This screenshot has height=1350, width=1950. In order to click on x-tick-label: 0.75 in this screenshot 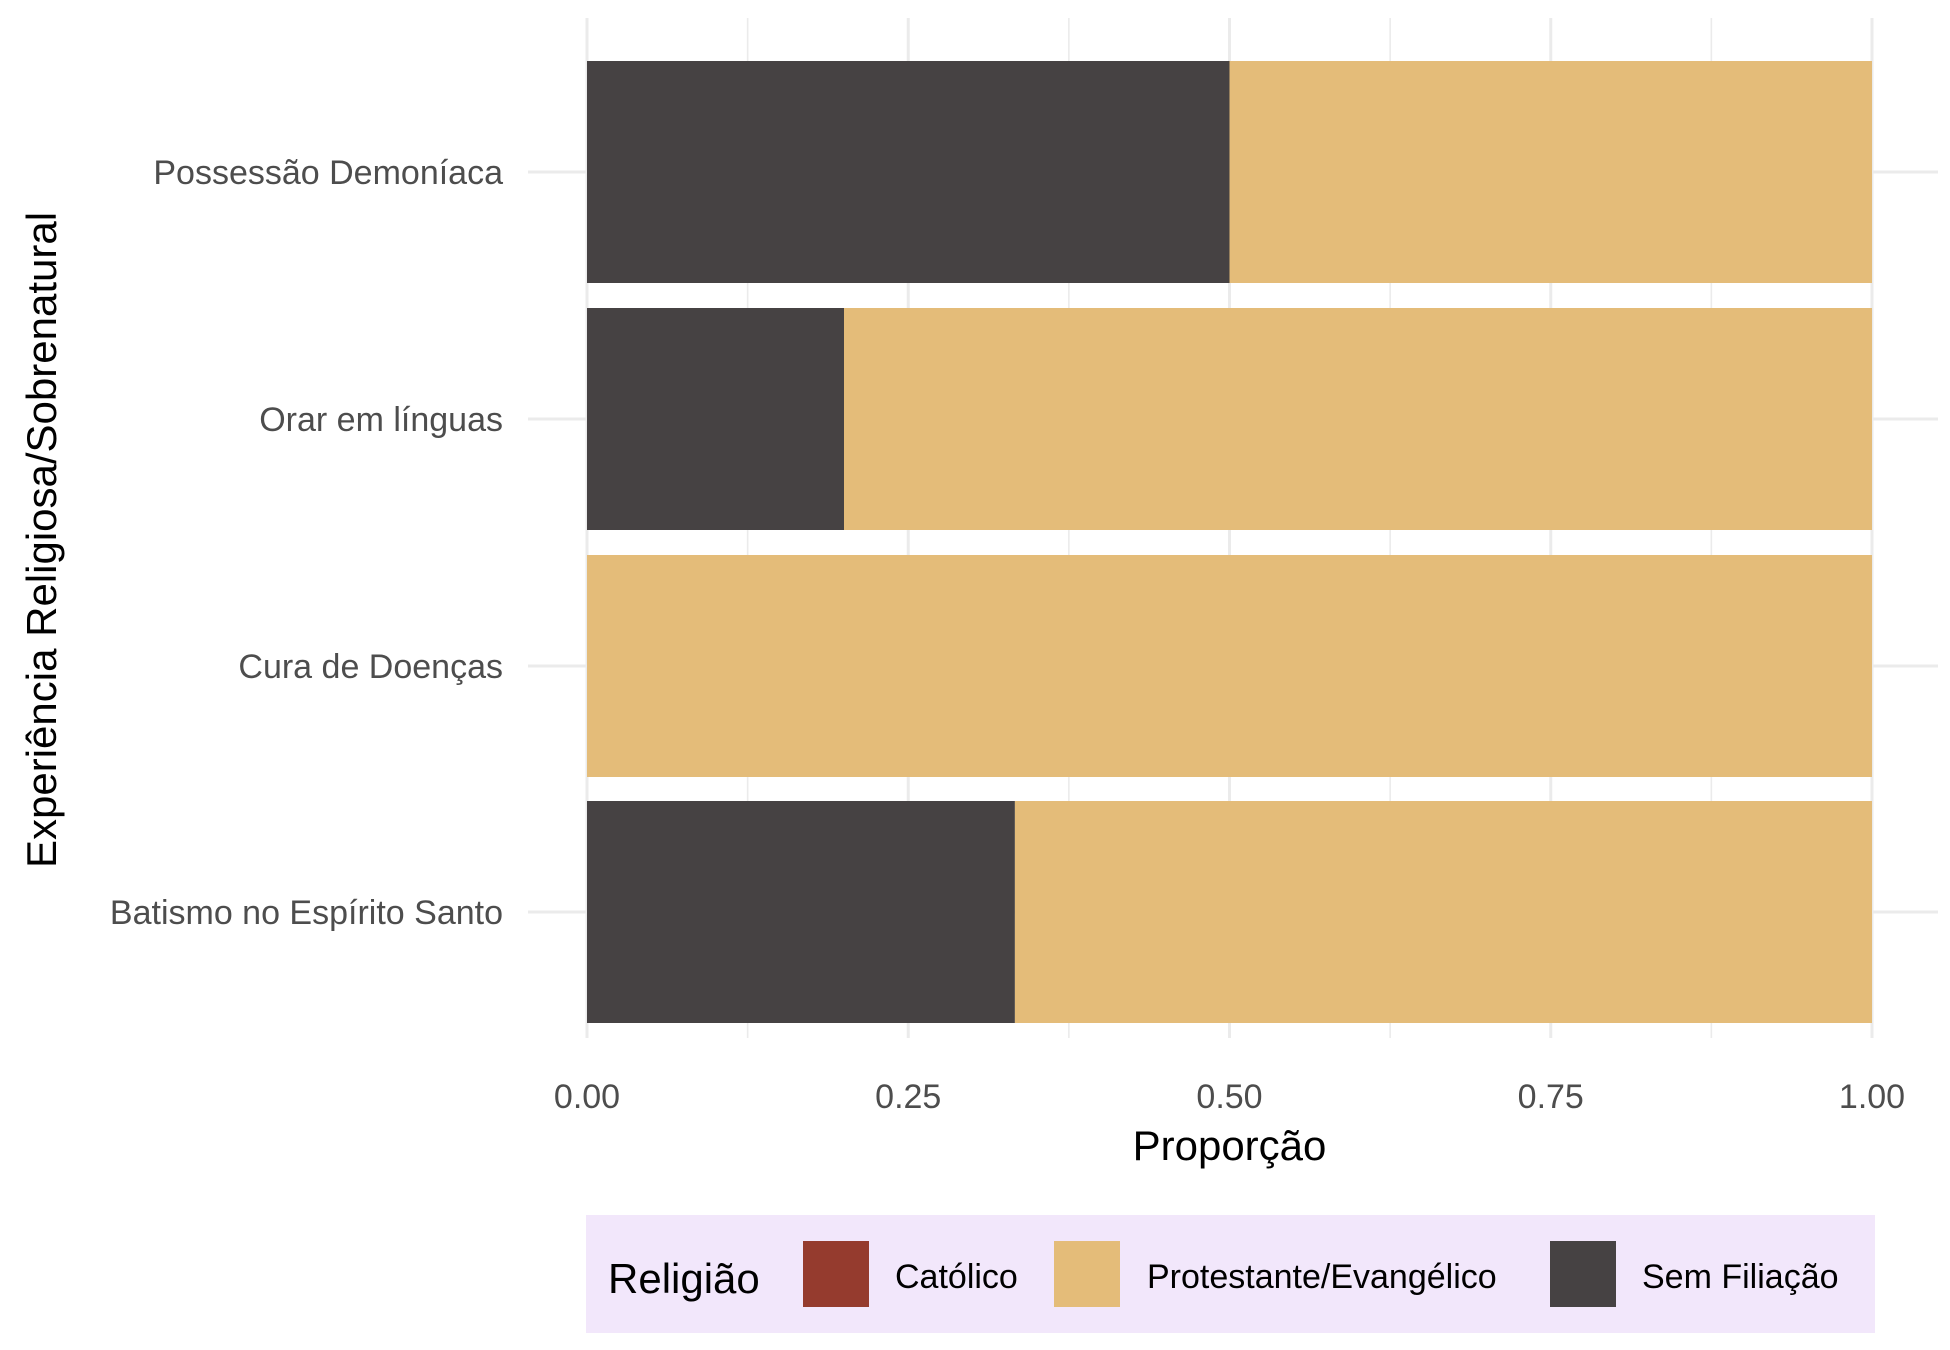, I will do `click(1551, 1097)`.